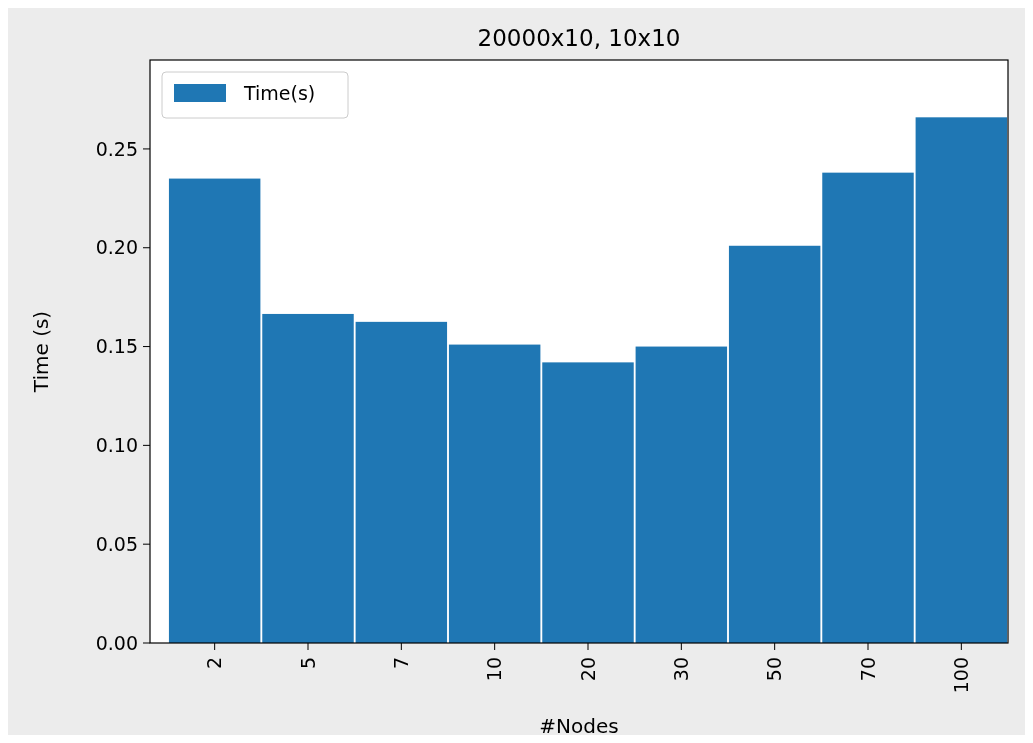 Image resolution: width=1033 pixels, height=743 pixels. I want to click on x-tick-label: 70, so click(867, 669).